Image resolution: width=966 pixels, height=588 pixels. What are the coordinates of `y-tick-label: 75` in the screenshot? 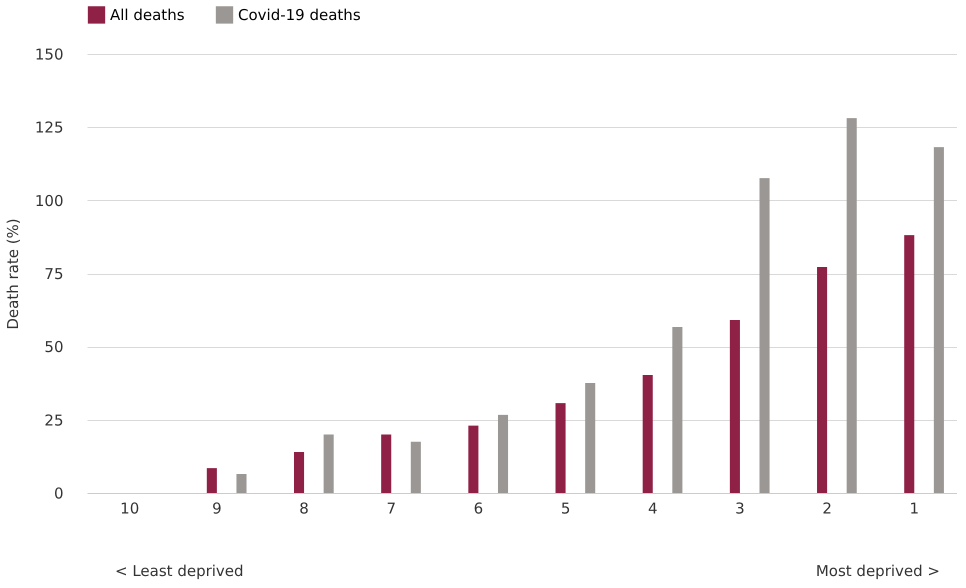 It's located at (54, 274).